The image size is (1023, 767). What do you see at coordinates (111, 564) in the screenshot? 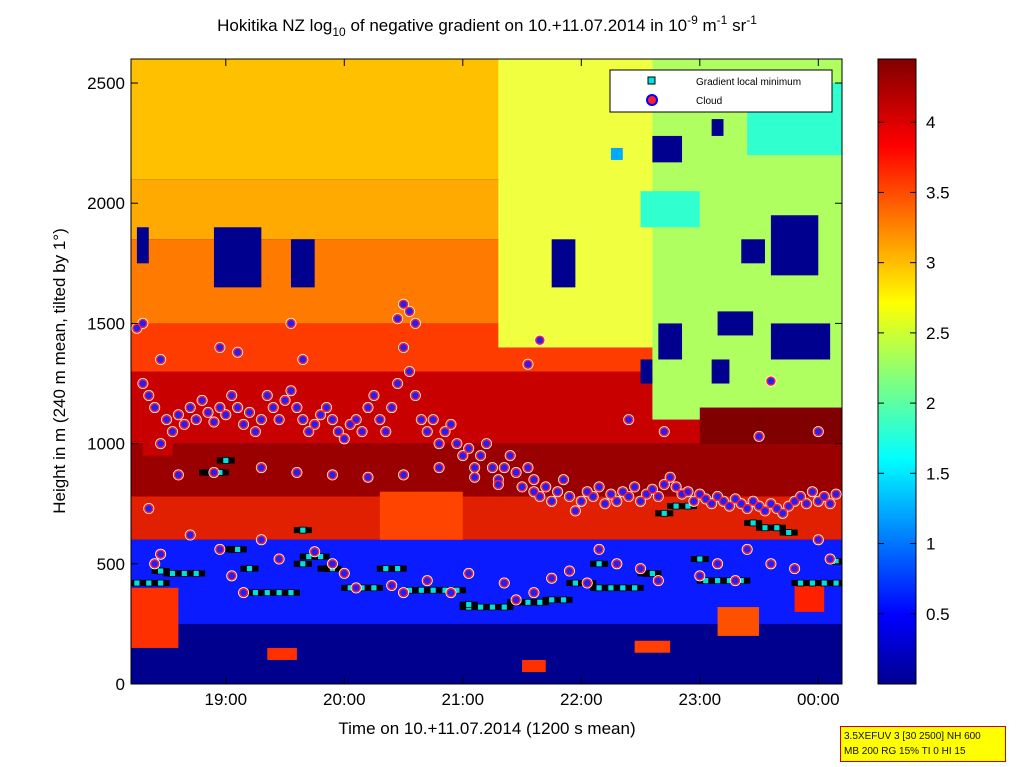
I see `y-tick-label: 500` at bounding box center [111, 564].